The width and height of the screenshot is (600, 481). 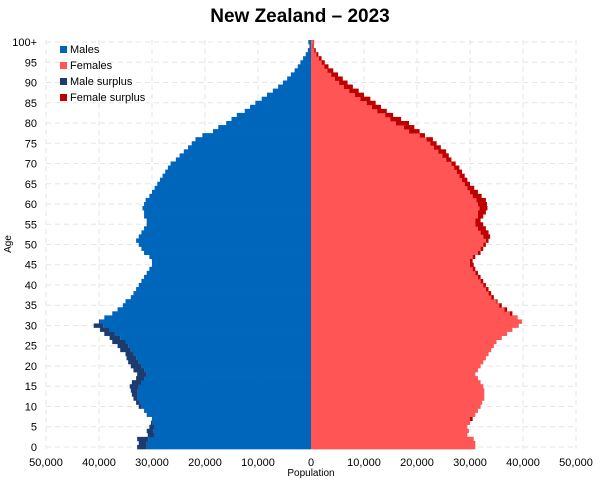 What do you see at coordinates (85, 50) in the screenshot?
I see `legend-label-males: Males` at bounding box center [85, 50].